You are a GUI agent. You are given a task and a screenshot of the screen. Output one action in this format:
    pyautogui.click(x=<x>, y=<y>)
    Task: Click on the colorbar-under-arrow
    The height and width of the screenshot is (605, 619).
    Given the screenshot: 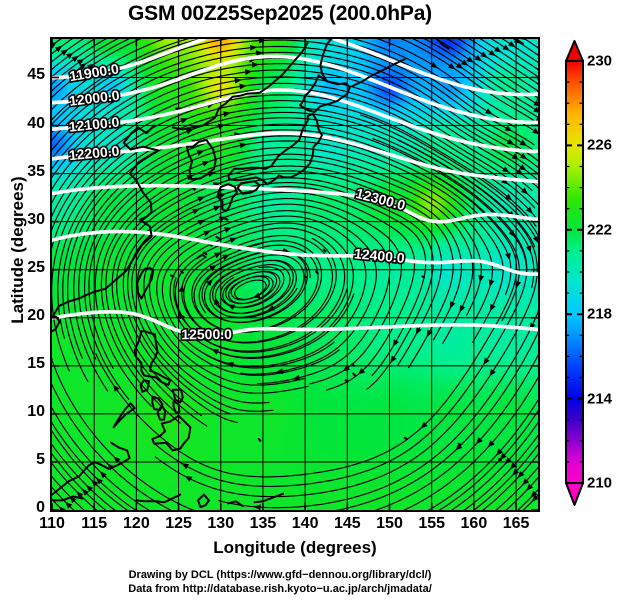 What is the action you would take?
    pyautogui.click(x=574, y=494)
    